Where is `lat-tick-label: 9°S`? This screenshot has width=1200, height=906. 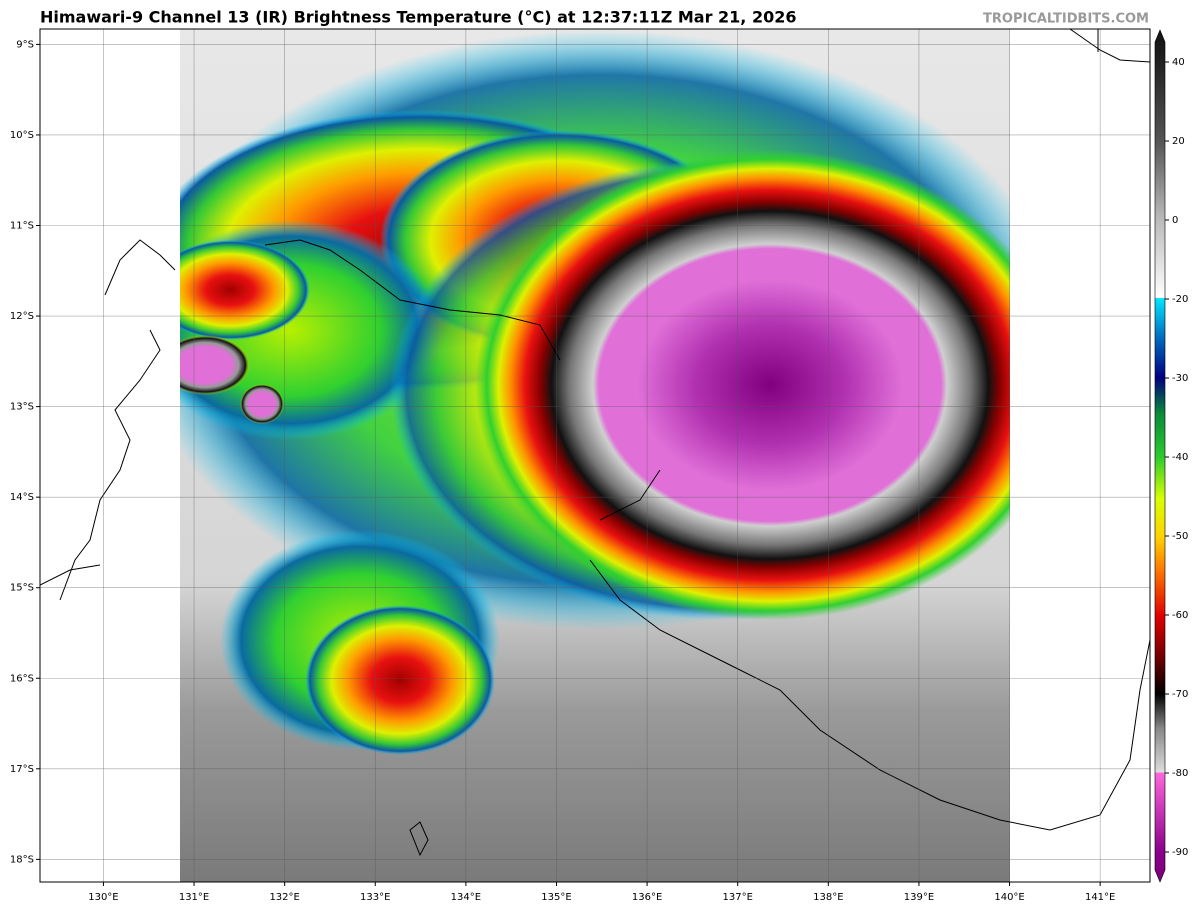 lat-tick-label: 9°S is located at coordinates (25, 44).